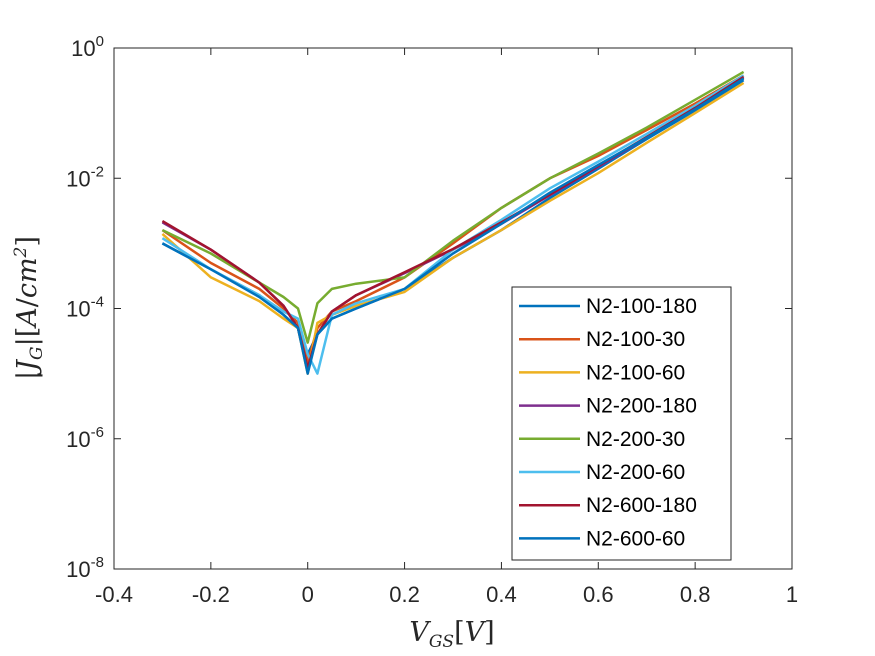 The height and width of the screenshot is (656, 875). I want to click on legend-label: N2-600-60, so click(635, 538).